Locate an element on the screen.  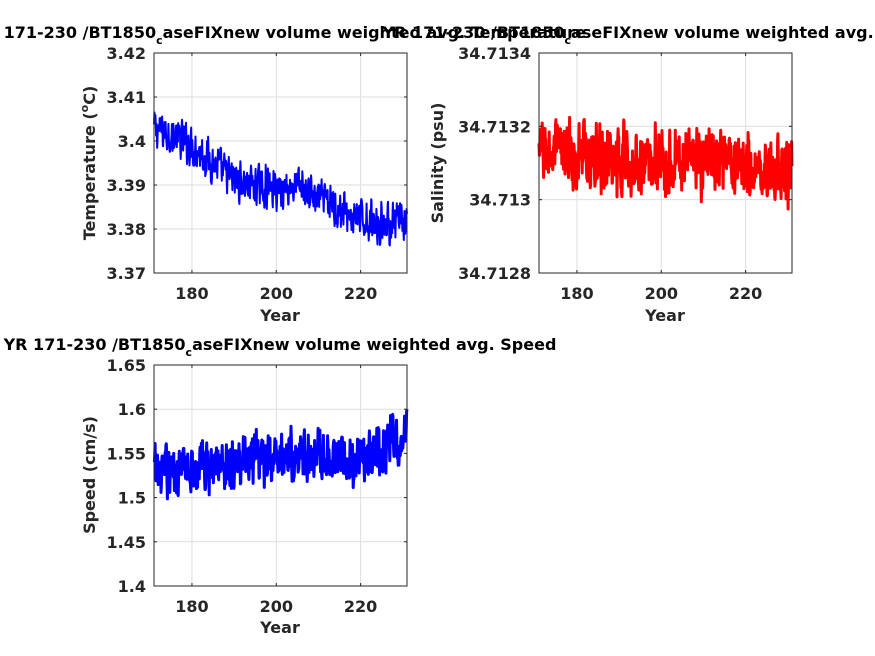
salinity-xtick-label: 220 is located at coordinates (745, 293).